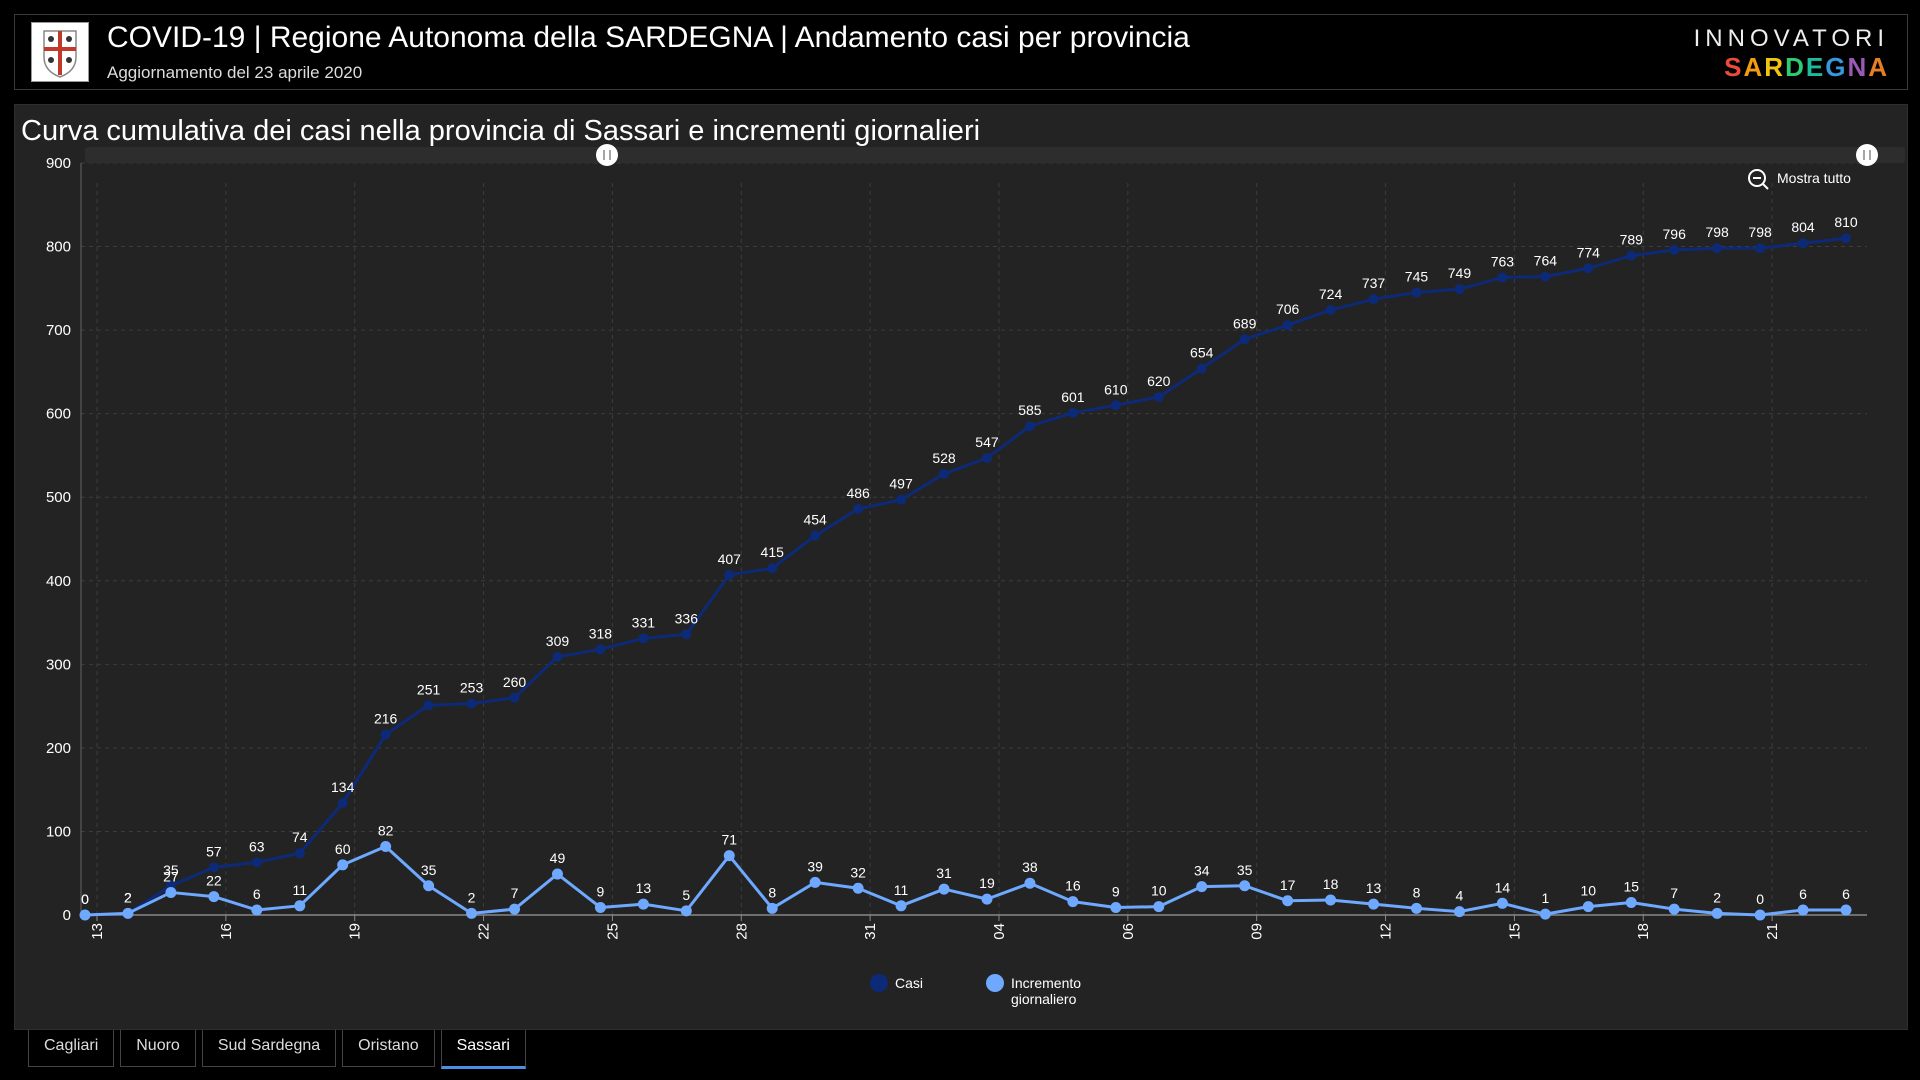 This screenshot has height=1080, width=1920. I want to click on daily-increment-data-label: 13, so click(644, 888).